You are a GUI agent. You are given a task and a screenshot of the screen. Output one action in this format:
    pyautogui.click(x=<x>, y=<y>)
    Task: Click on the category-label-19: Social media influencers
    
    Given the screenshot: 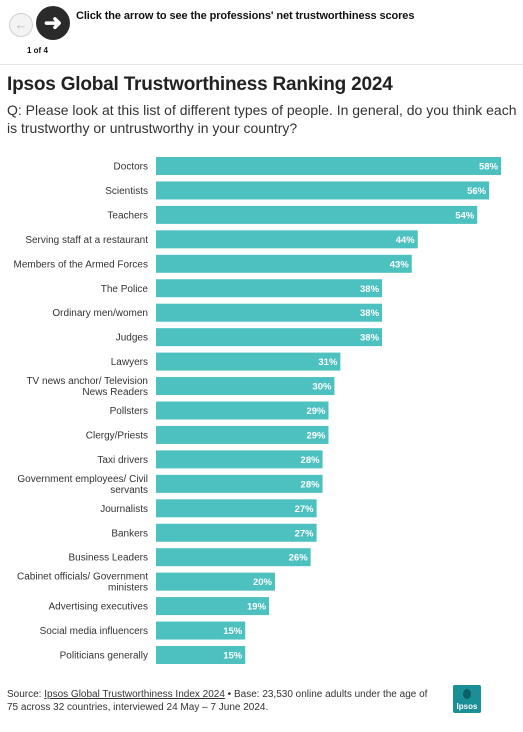 What is the action you would take?
    pyautogui.click(x=94, y=631)
    